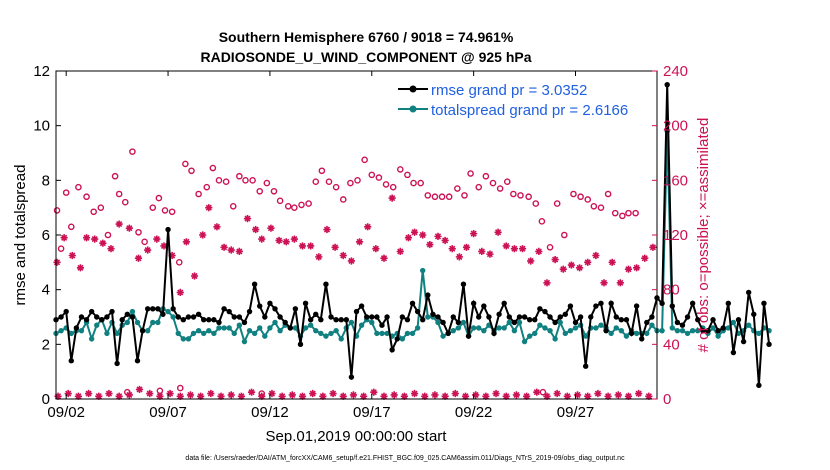 The height and width of the screenshot is (470, 830). What do you see at coordinates (41, 71) in the screenshot?
I see `y-left-tick-label: 12` at bounding box center [41, 71].